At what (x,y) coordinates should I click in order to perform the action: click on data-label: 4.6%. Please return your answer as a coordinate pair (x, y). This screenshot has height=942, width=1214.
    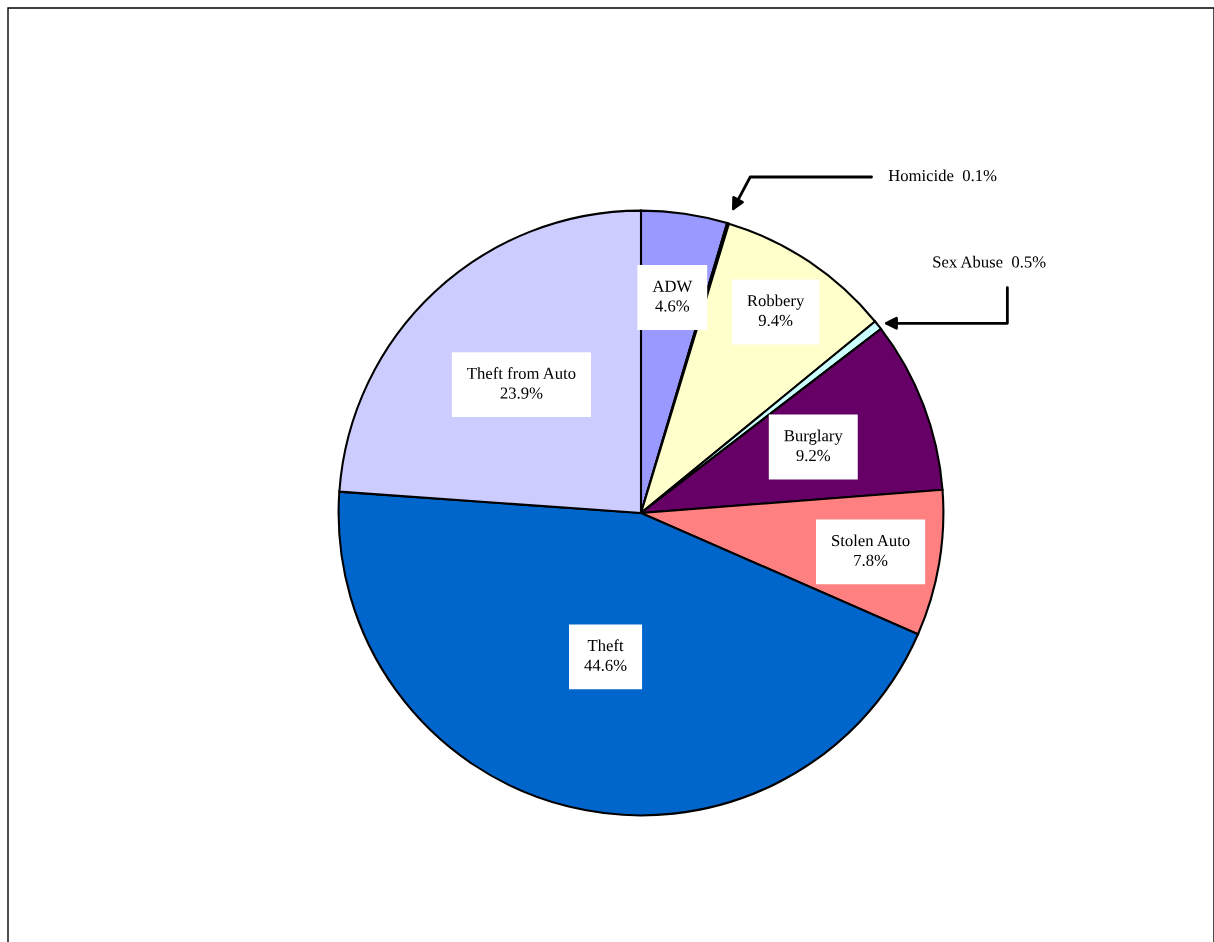
    Looking at the image, I should click on (672, 306).